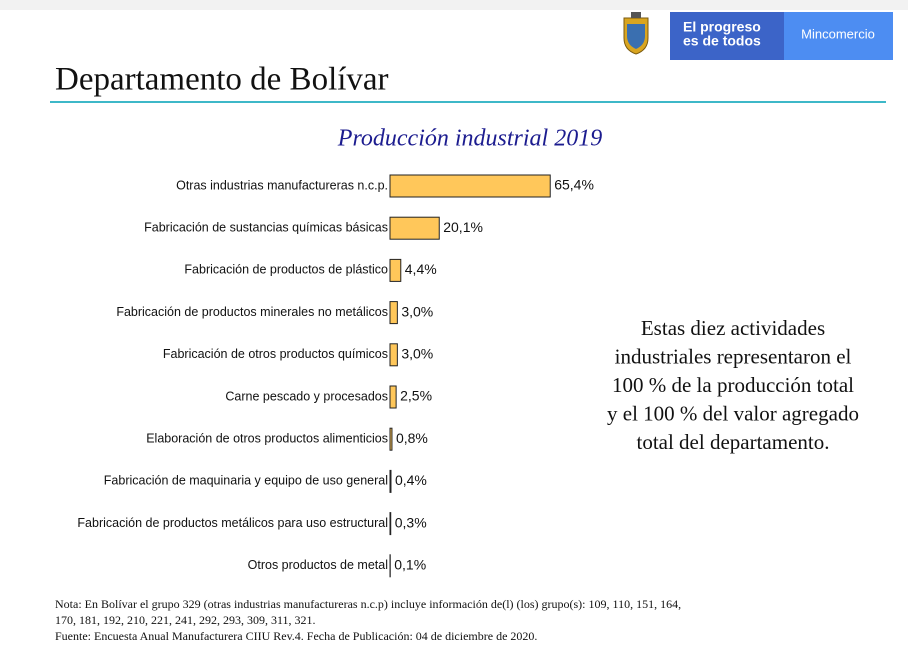  What do you see at coordinates (454, 5) in the screenshot?
I see `top-strip` at bounding box center [454, 5].